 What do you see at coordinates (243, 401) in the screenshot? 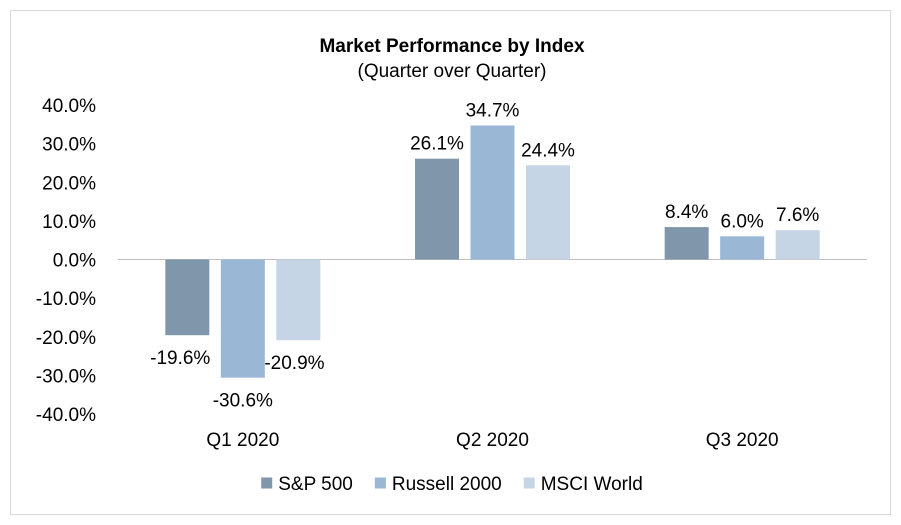
I see `data-label: -30.6%` at bounding box center [243, 401].